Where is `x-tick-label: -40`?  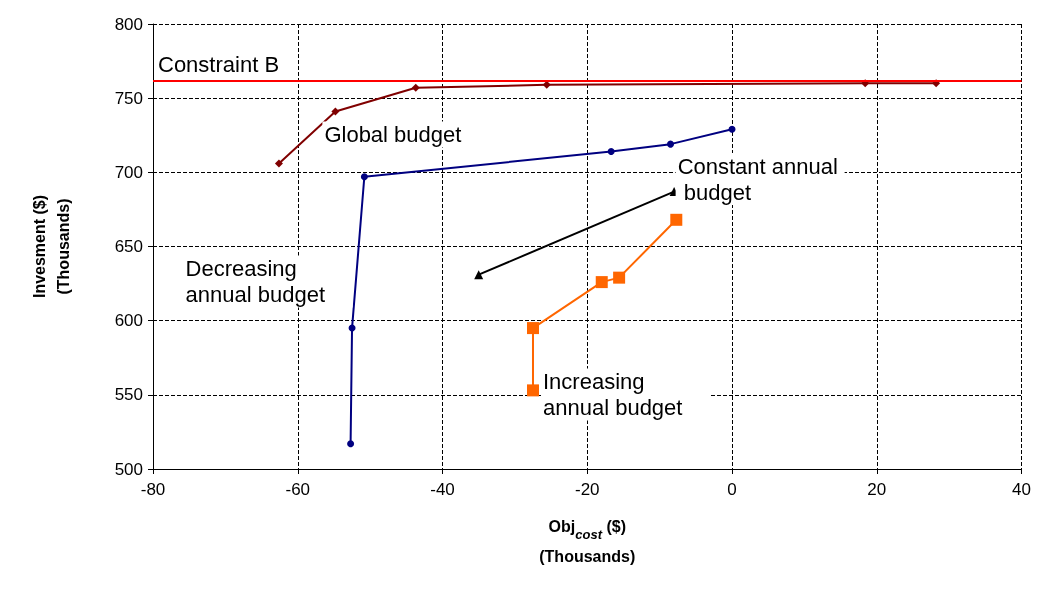 x-tick-label: -40 is located at coordinates (442, 489).